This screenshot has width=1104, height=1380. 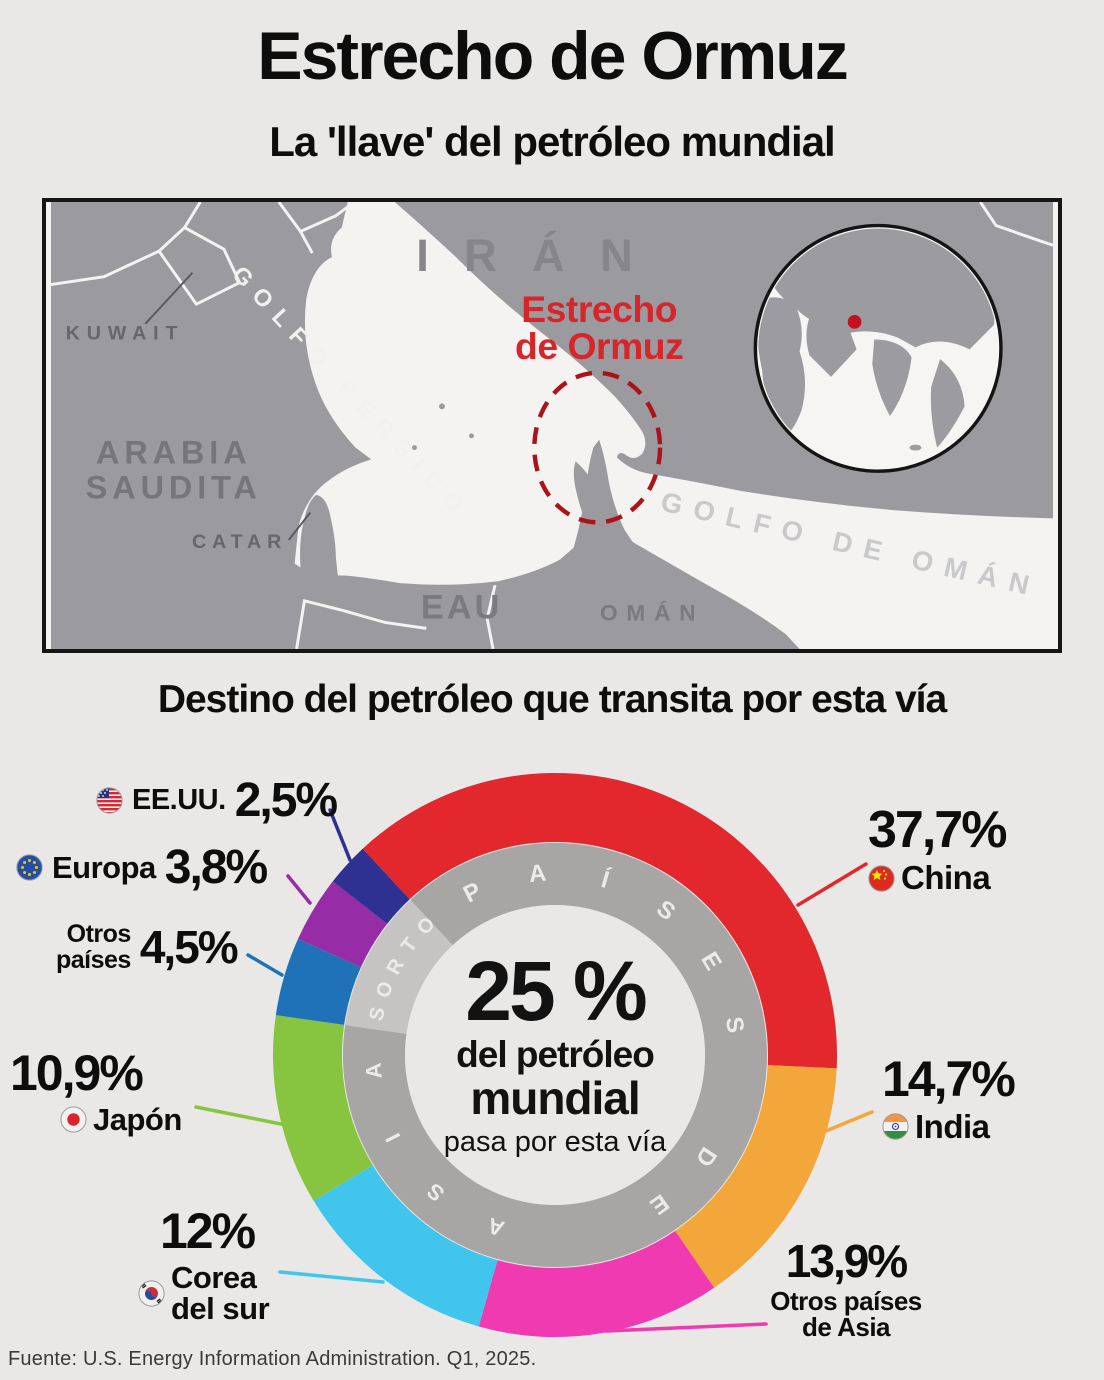 What do you see at coordinates (214, 1277) in the screenshot?
I see `legend-corea-label: Corea` at bounding box center [214, 1277].